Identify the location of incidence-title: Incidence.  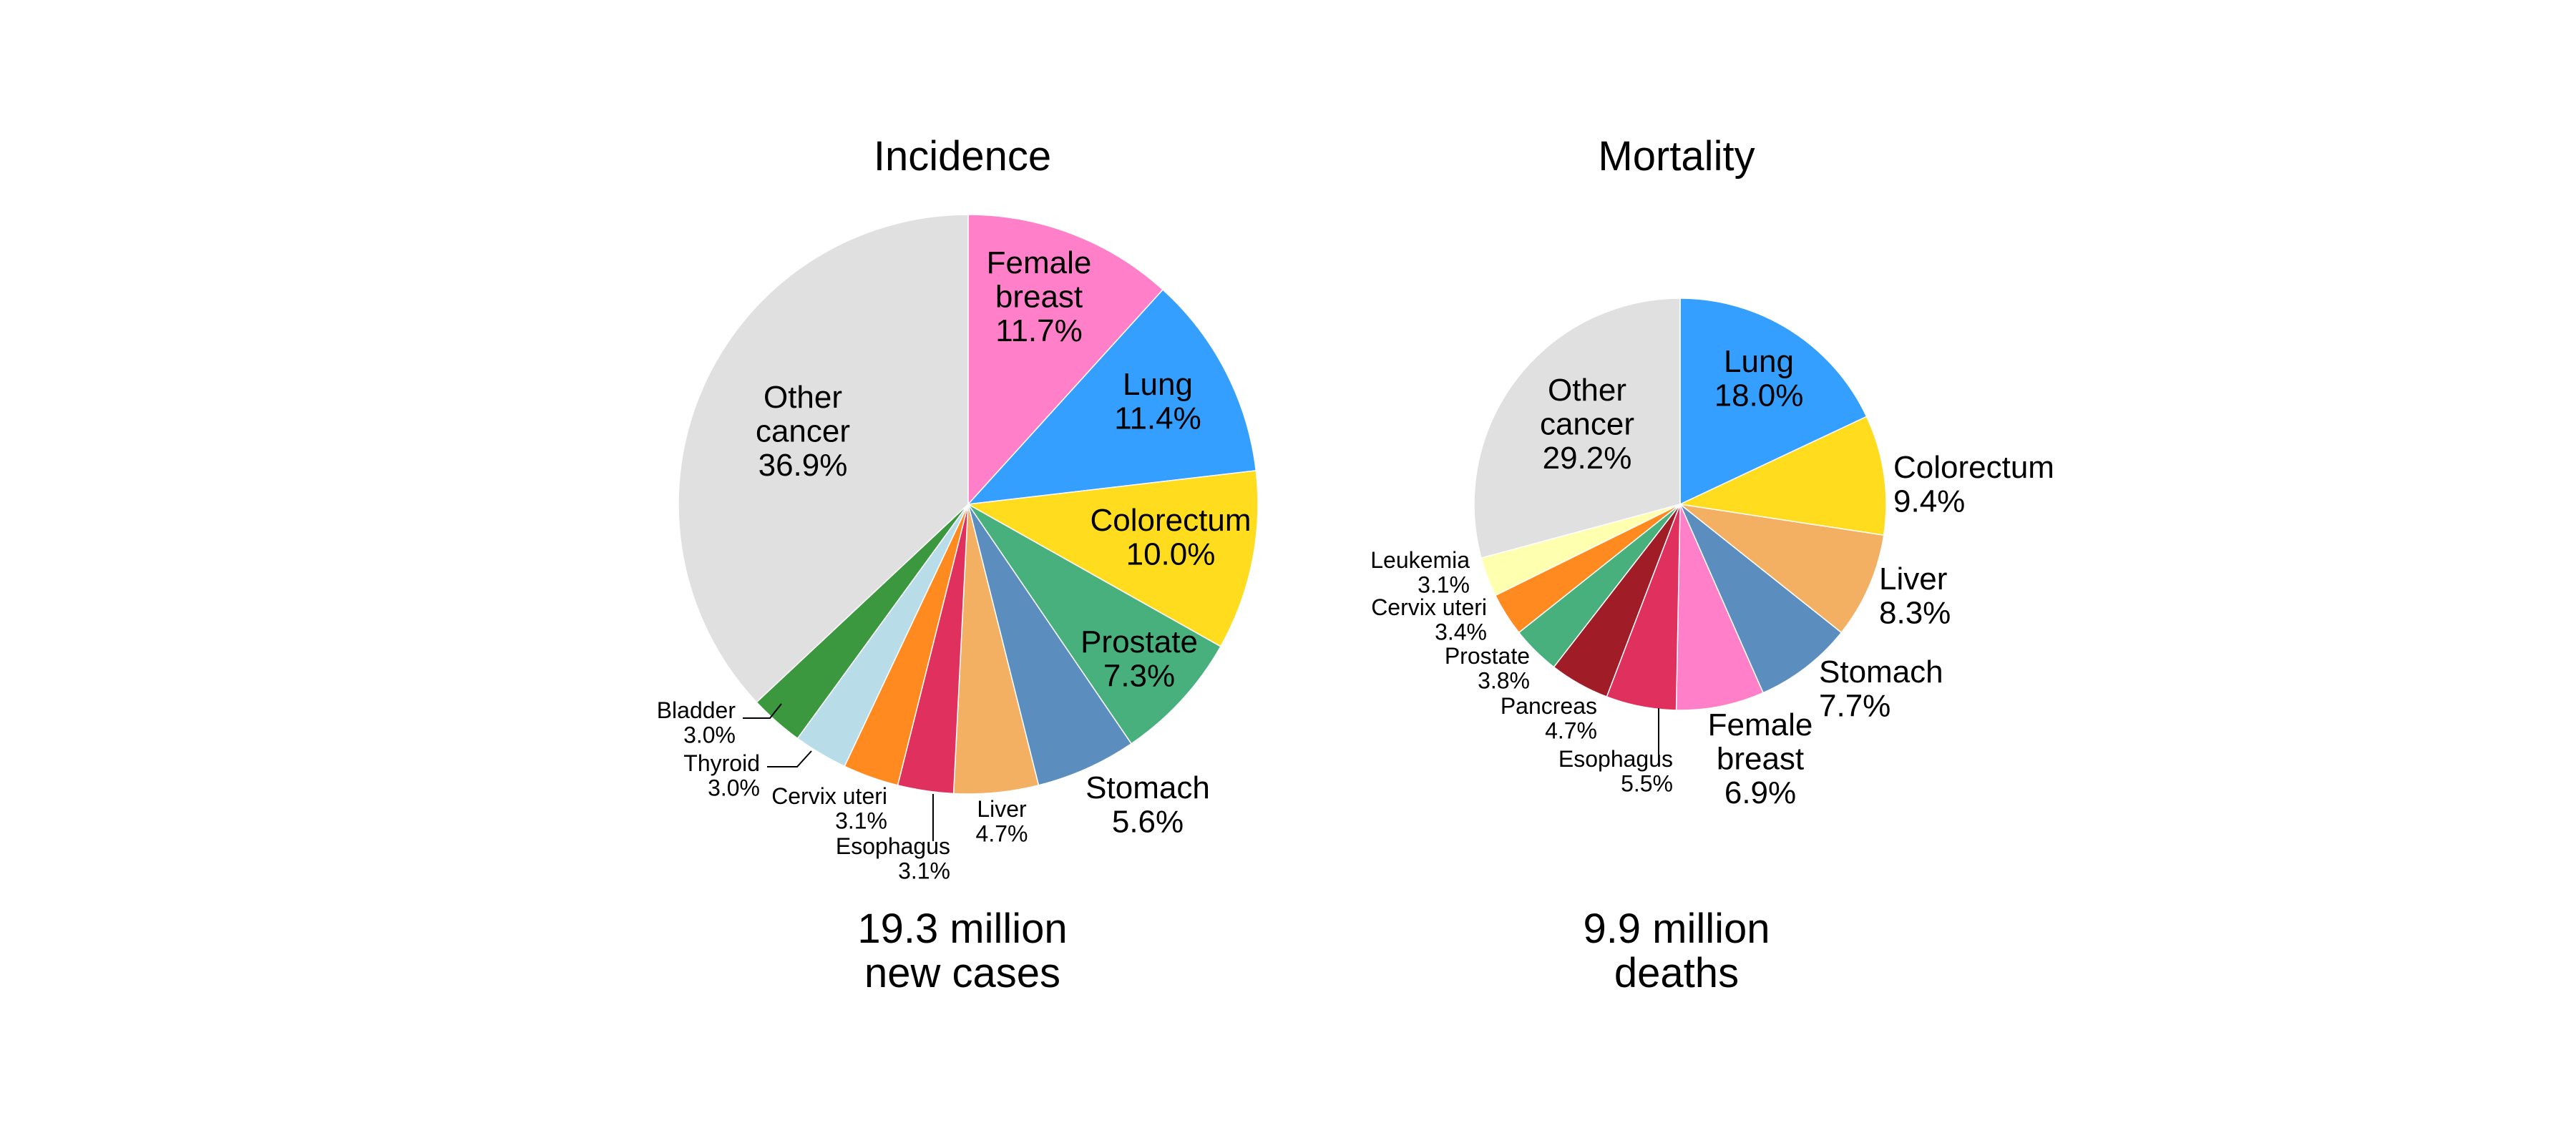
(962, 156).